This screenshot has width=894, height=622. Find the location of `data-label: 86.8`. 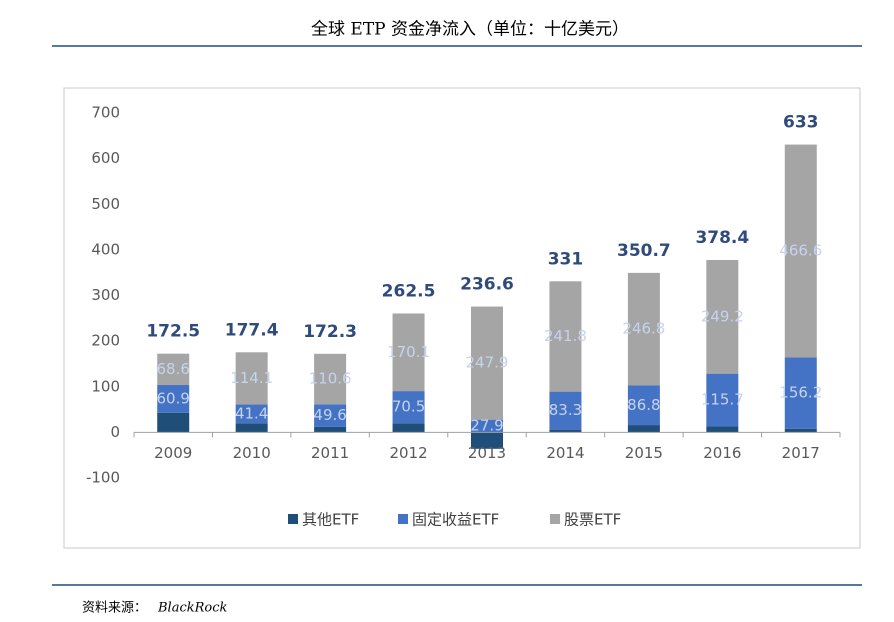

data-label: 86.8 is located at coordinates (643, 405).